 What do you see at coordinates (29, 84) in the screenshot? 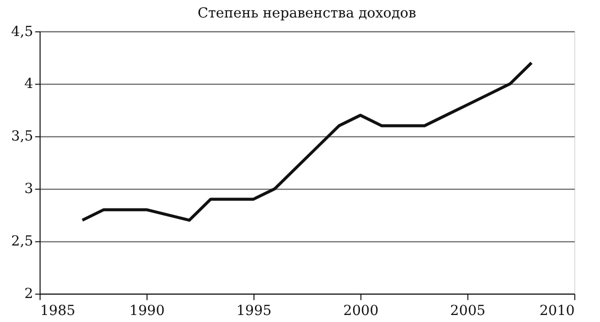
I see `y-tick-label: 4` at bounding box center [29, 84].